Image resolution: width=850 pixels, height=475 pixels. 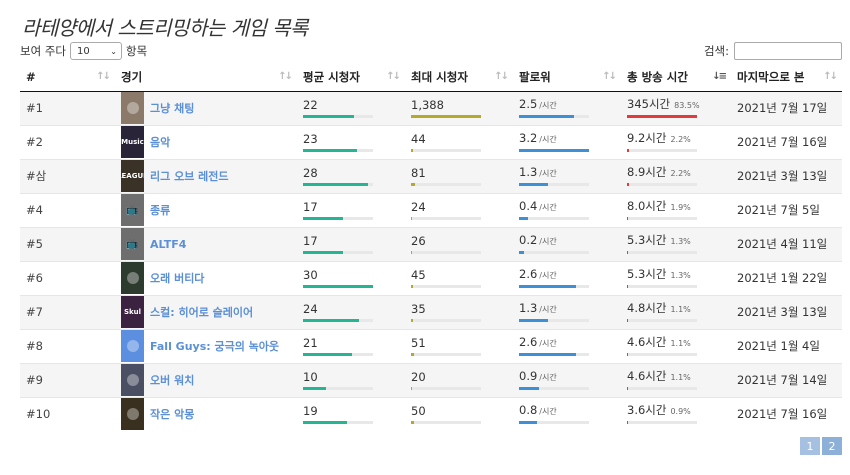 I want to click on column-header-rank: # ↑↓, so click(x=67, y=78).